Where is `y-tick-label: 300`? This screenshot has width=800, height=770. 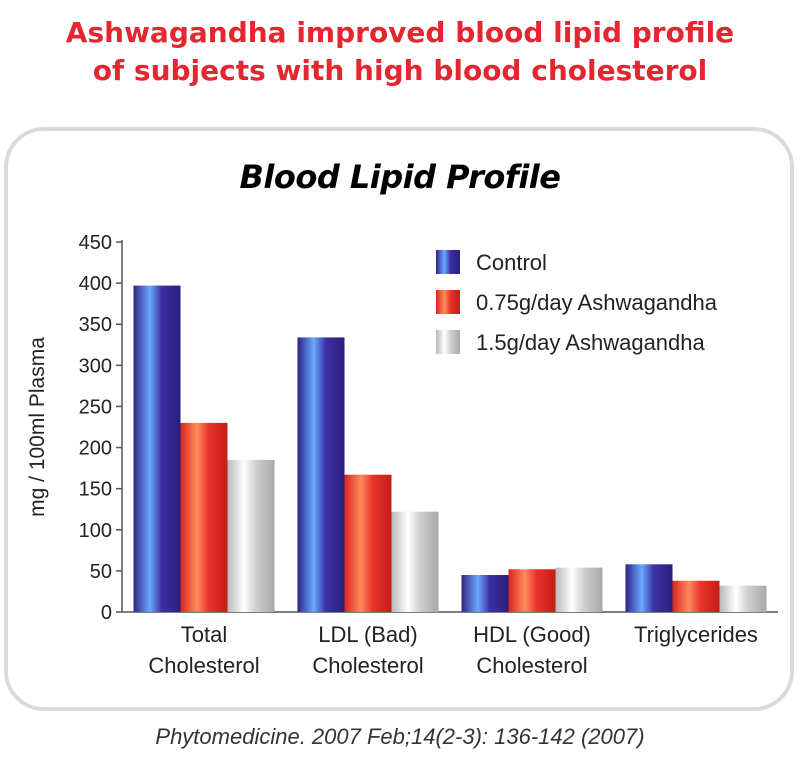
y-tick-label: 300 is located at coordinates (95, 366).